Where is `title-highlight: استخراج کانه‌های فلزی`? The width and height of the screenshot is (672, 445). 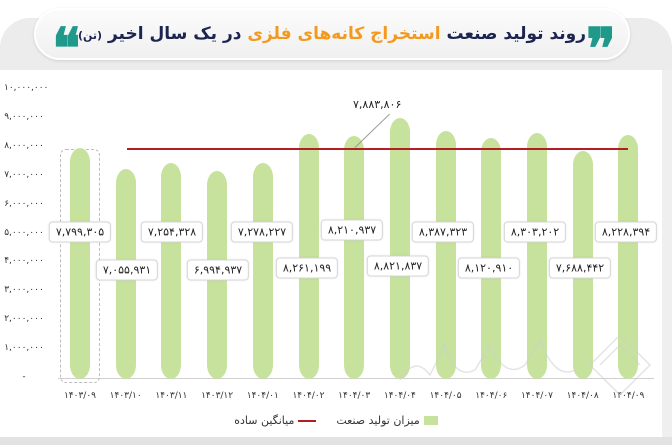
title-highlight: استخراج کانه‌های فلزی is located at coordinates (344, 34).